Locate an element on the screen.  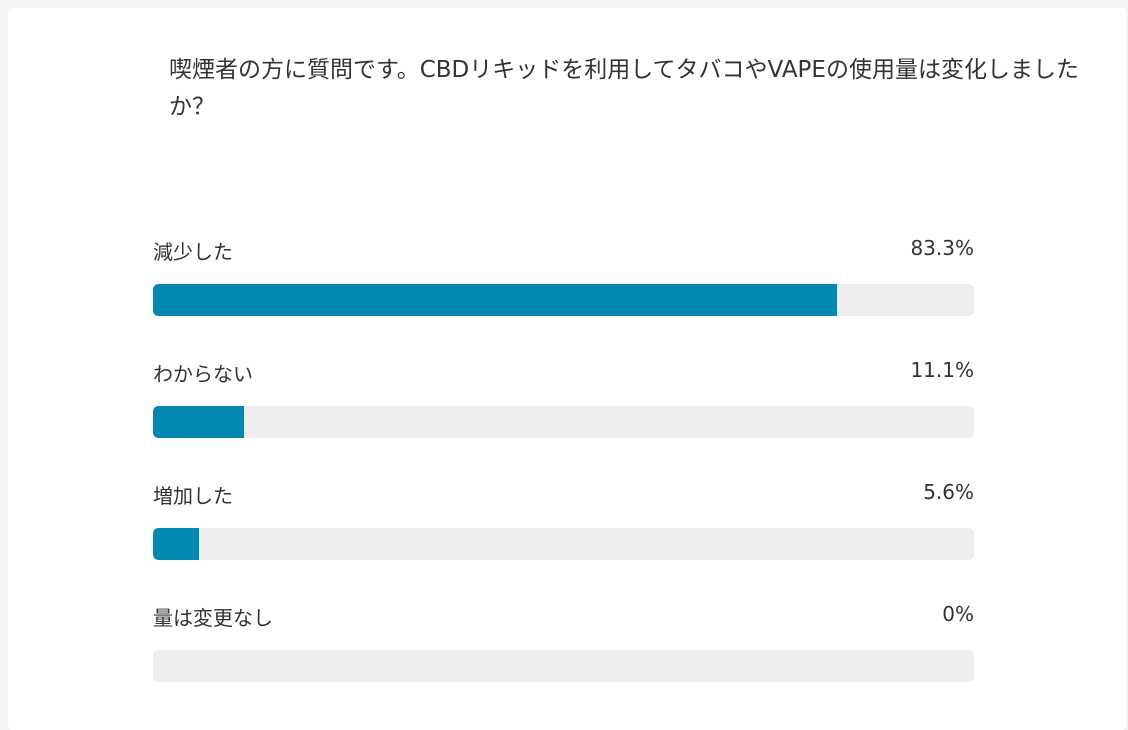
option-percent: 0% is located at coordinates (958, 614).